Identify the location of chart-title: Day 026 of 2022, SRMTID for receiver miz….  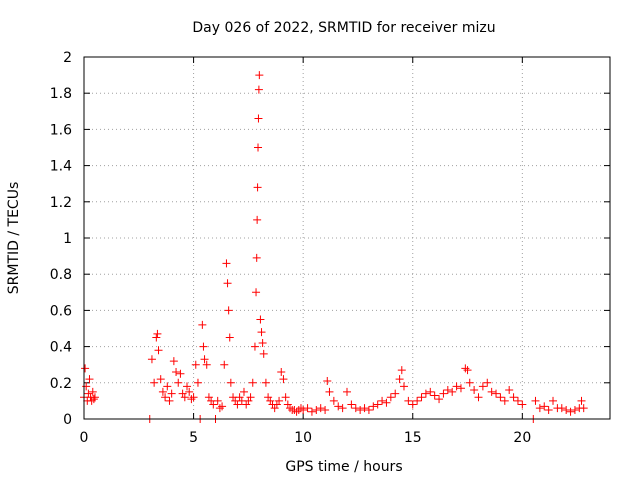
(343, 28).